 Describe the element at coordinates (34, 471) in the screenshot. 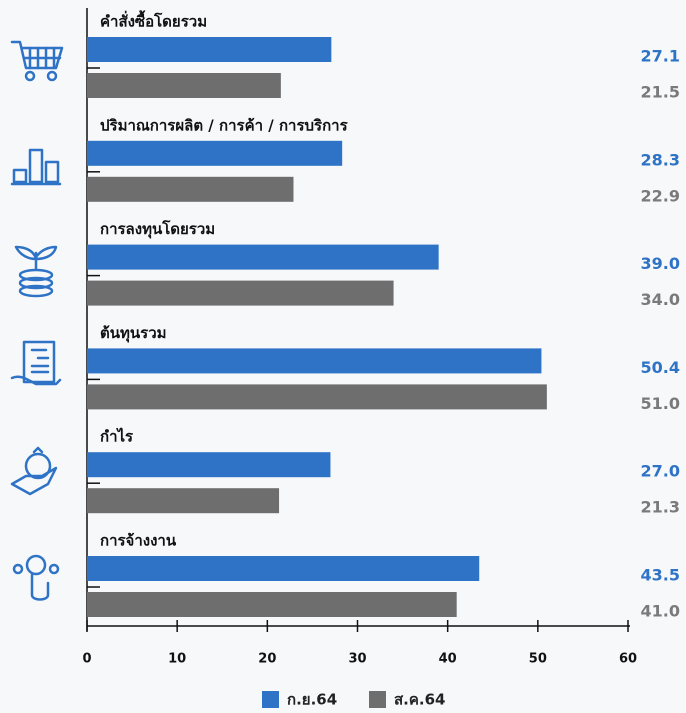

I see `money-hand-icon` at that location.